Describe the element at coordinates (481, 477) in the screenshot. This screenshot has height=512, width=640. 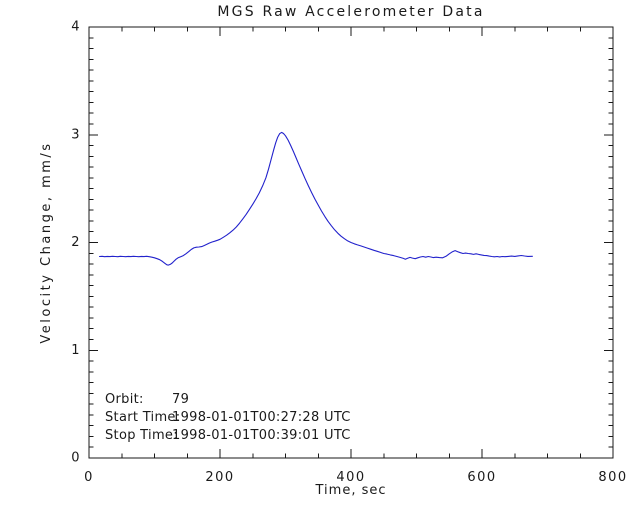
I see `x-tick-label: 600` at that location.